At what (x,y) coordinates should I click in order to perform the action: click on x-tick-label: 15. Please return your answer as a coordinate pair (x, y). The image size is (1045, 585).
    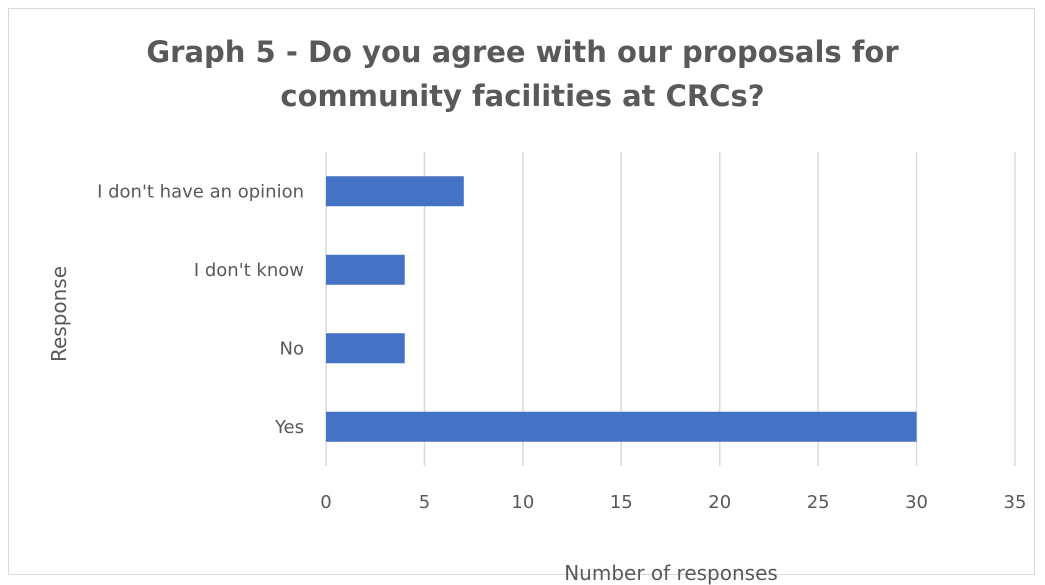
    Looking at the image, I should click on (621, 502).